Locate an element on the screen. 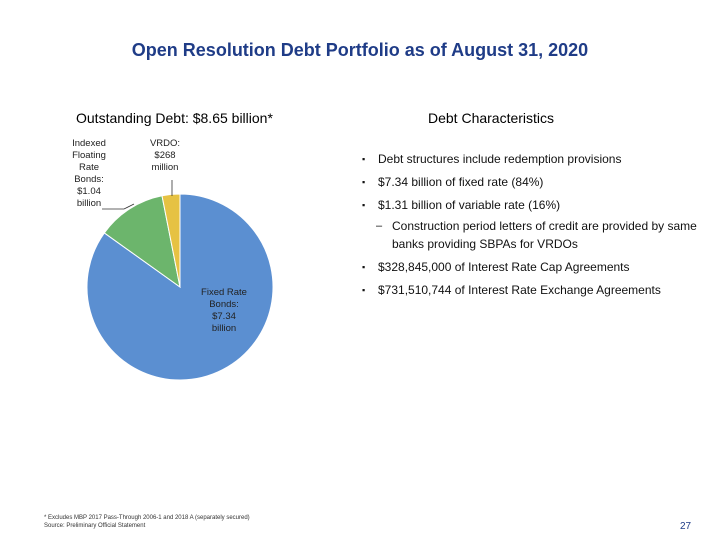  pie-slice-vrdo is located at coordinates (171, 240).